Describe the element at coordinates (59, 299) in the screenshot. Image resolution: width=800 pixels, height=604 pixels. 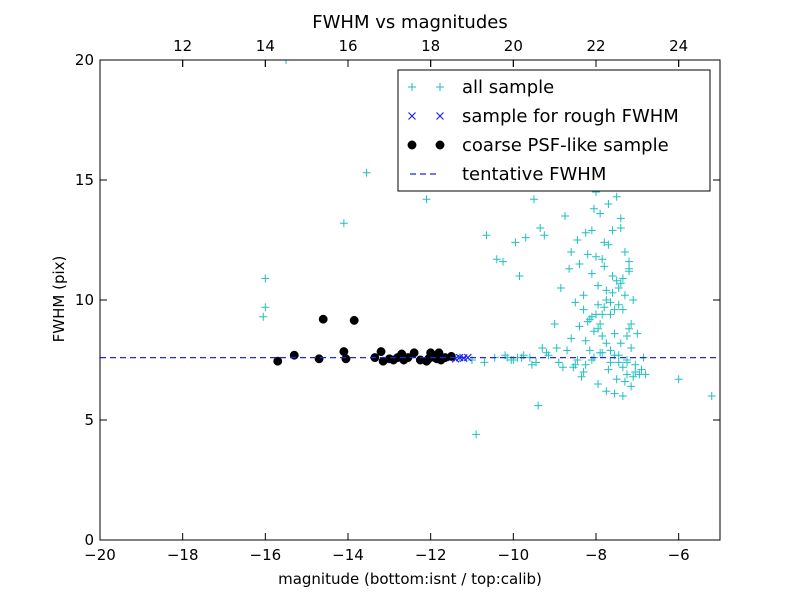
I see `y-axis-label: FWHM (pix)` at that location.